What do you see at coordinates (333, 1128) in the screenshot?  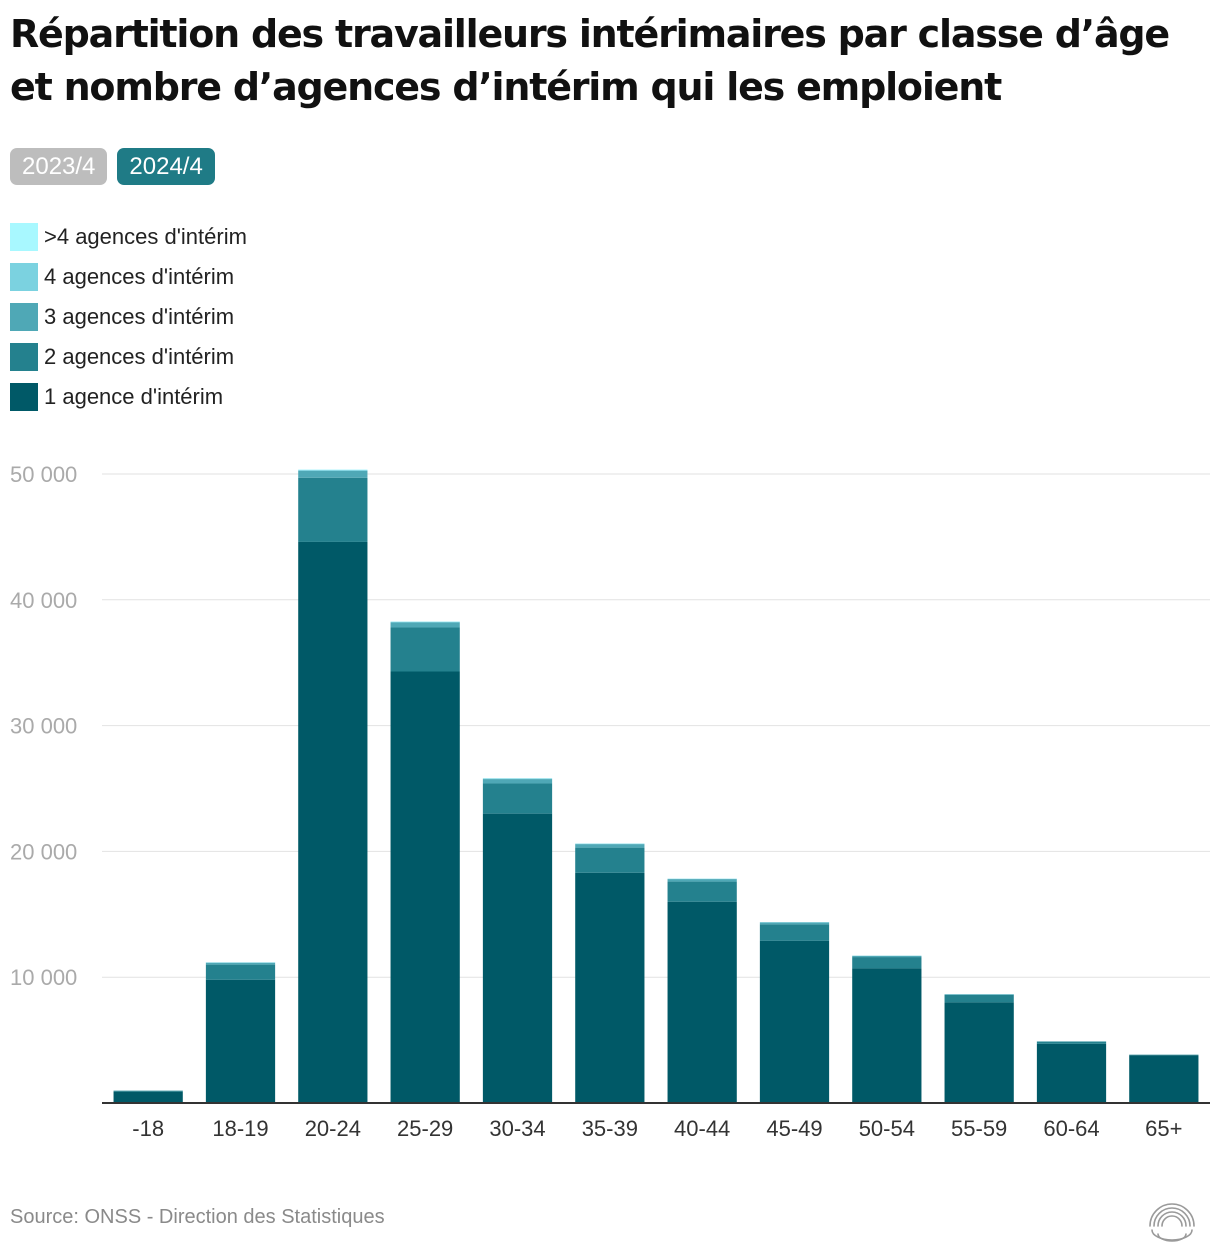 I see `x-tick-label: 20-24` at bounding box center [333, 1128].